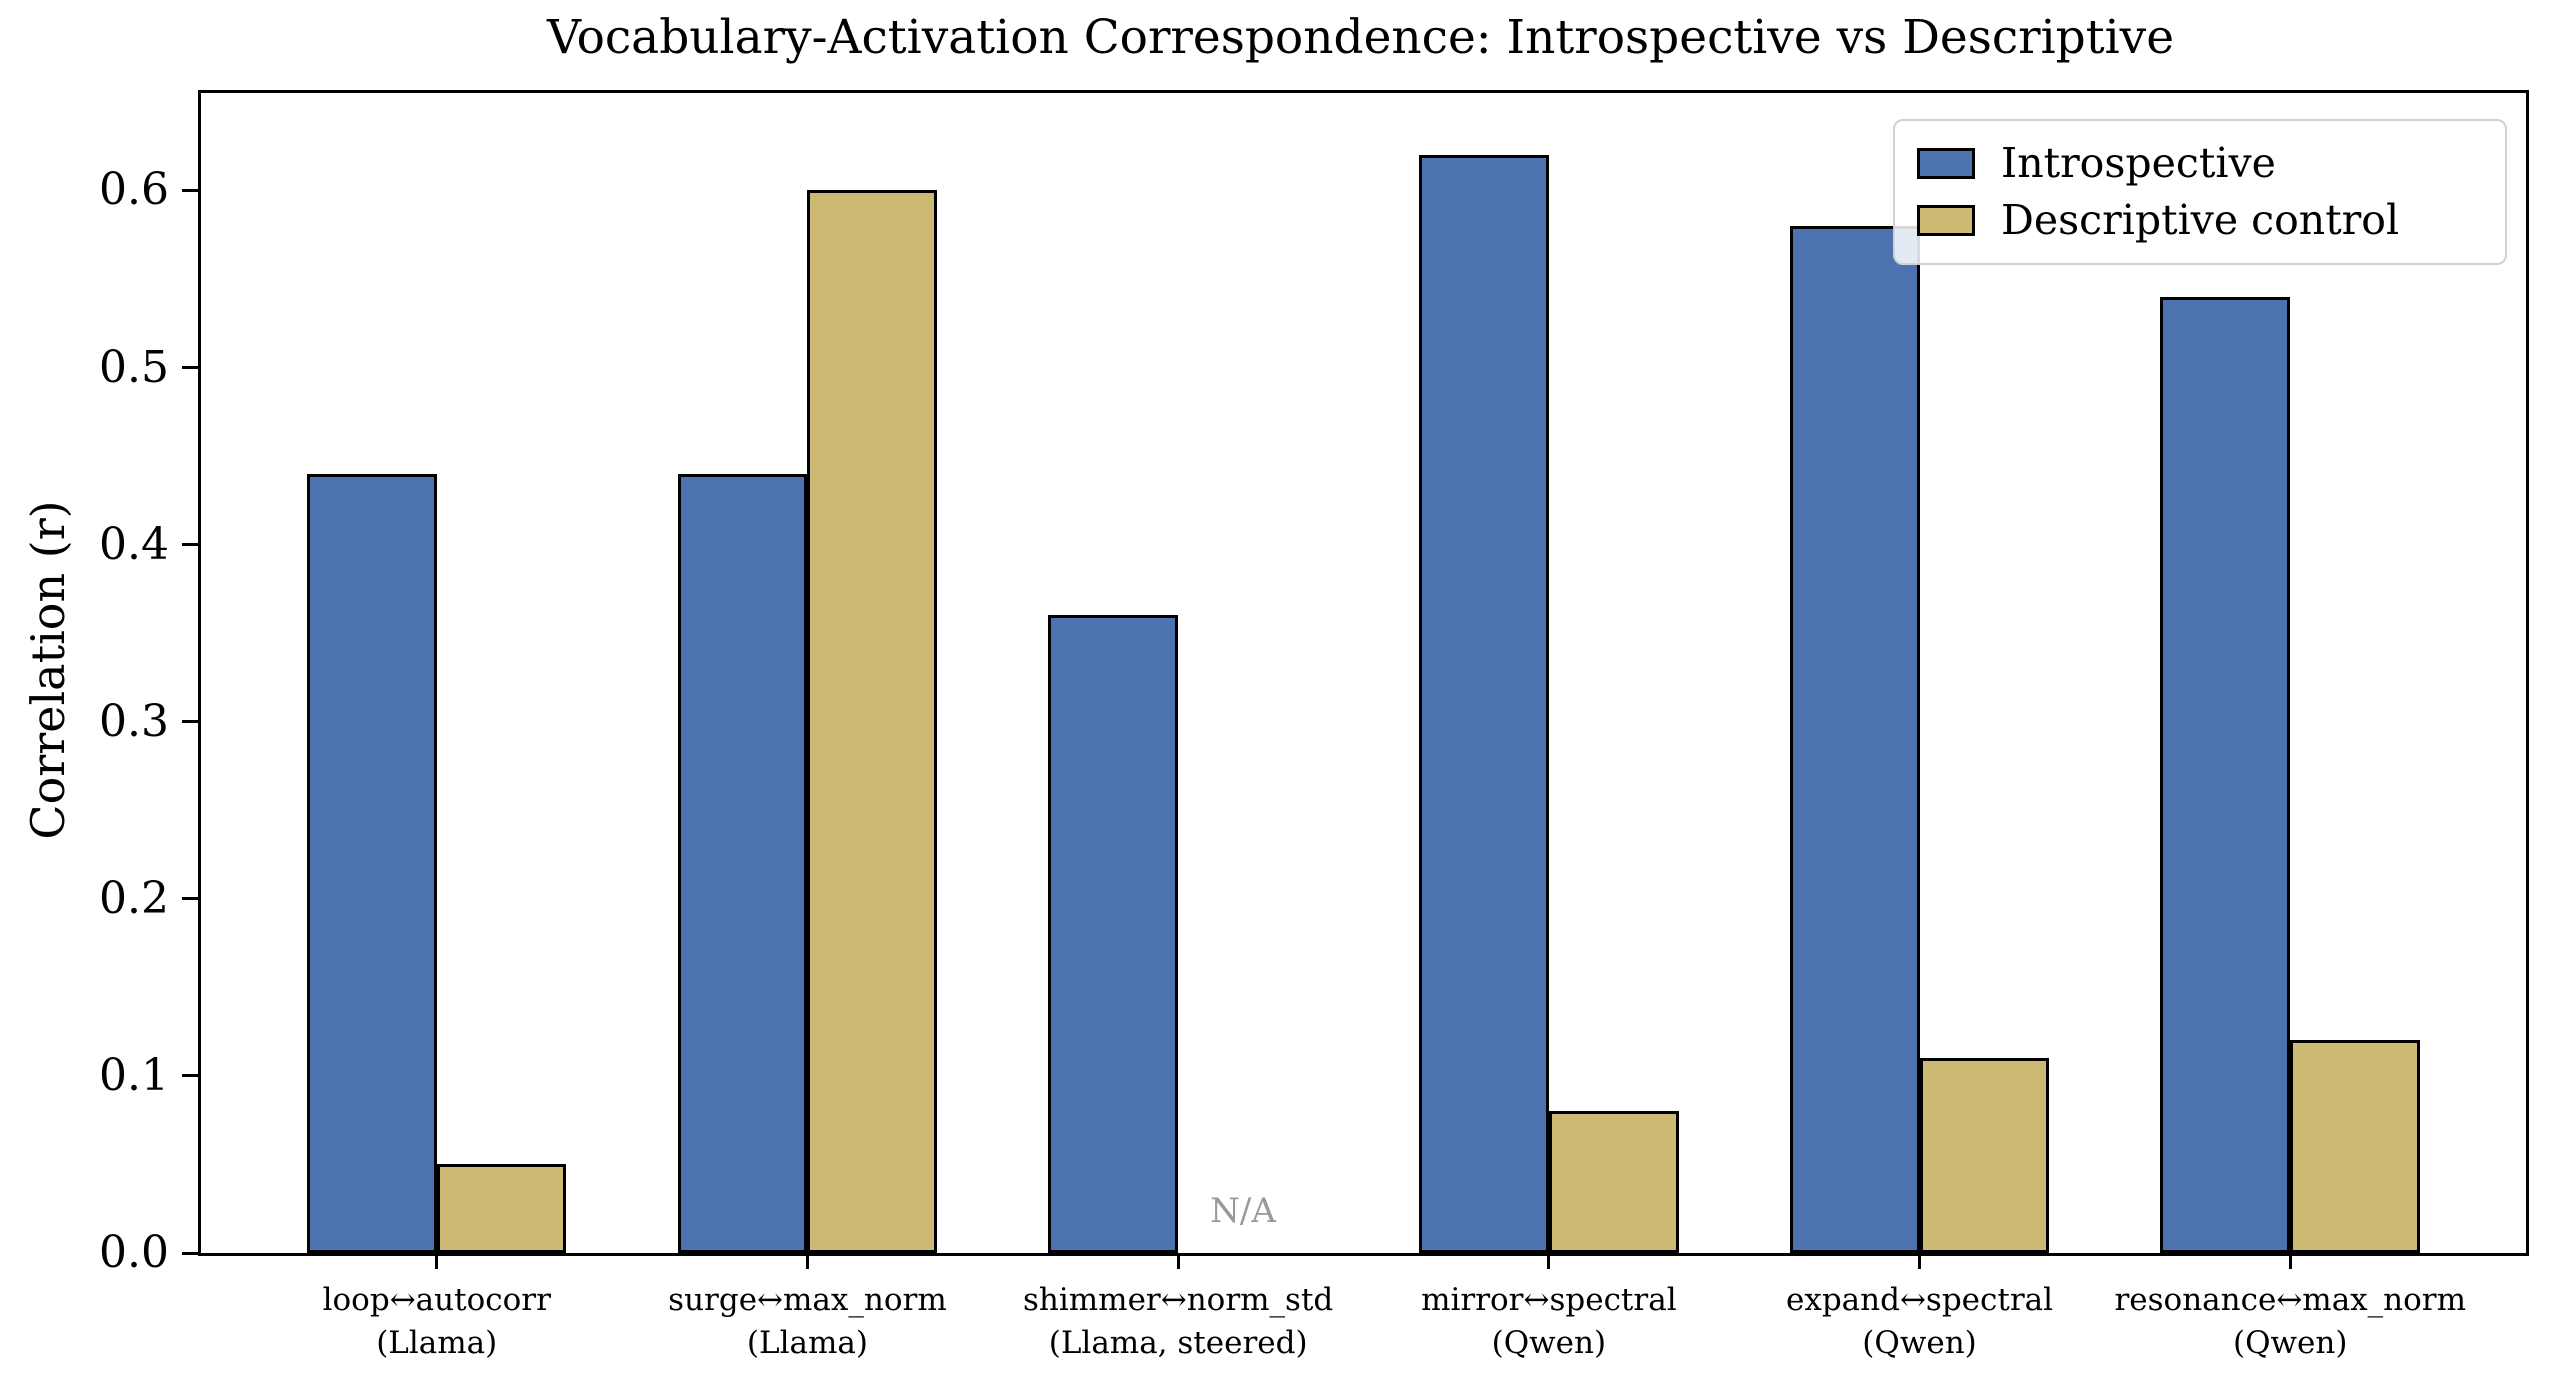  I want to click on y-tick-label: 0.4, so click(134, 544).